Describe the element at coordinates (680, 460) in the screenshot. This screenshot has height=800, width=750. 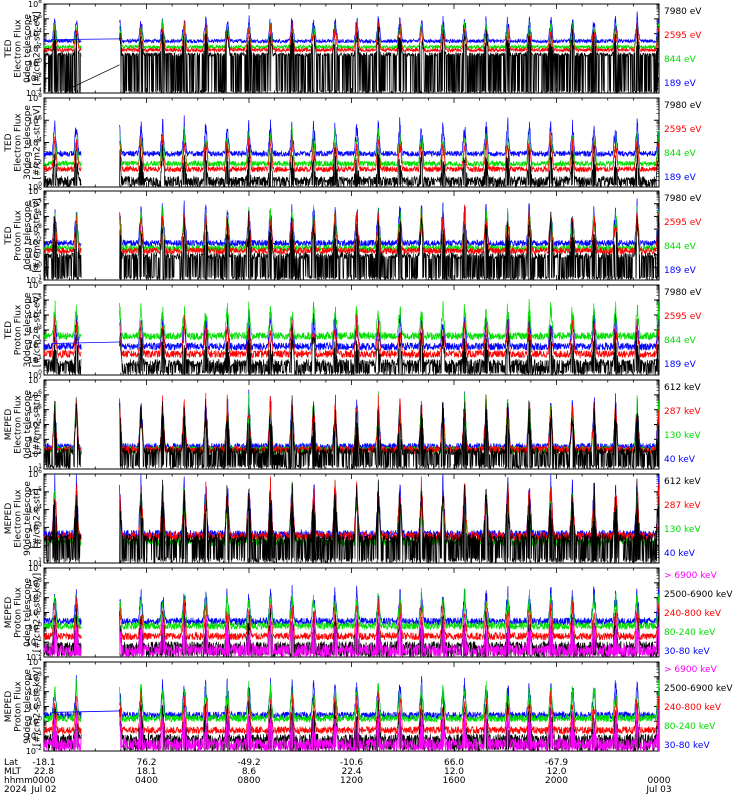
I see `legend-entry: 40 keV` at that location.